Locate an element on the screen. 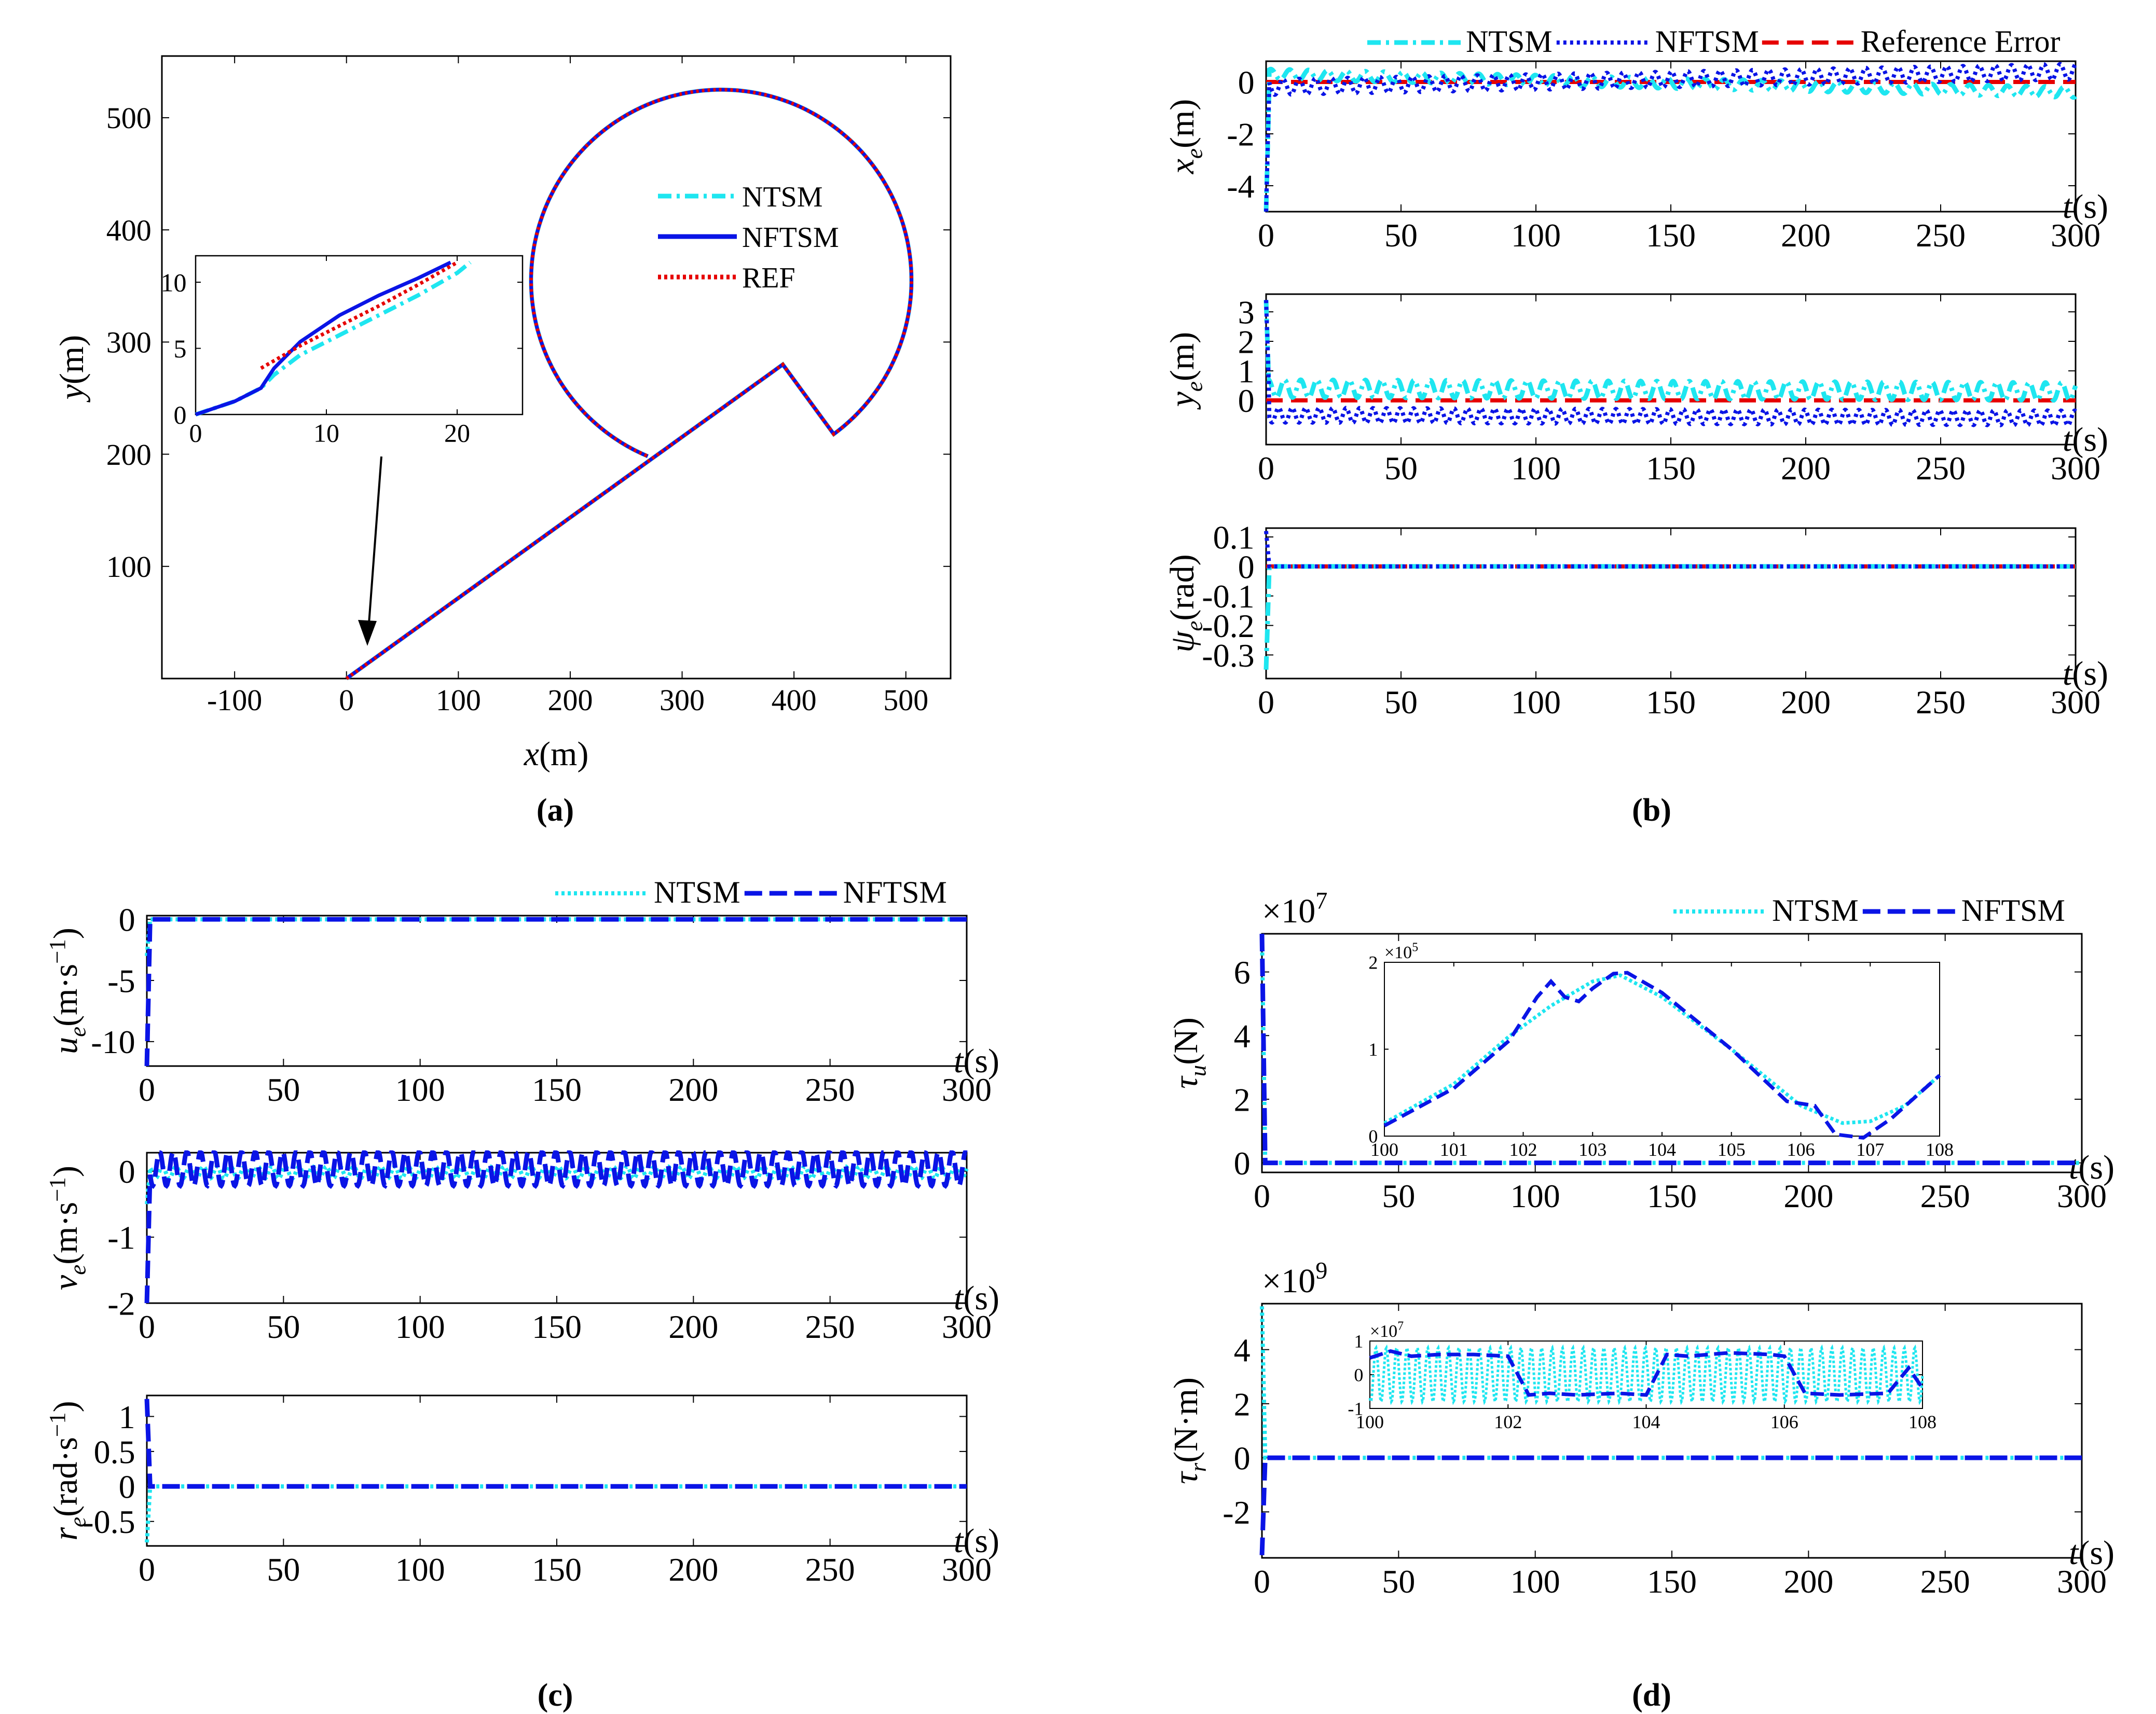 The width and height of the screenshot is (2156, 1714). y-axis-label: re(rad·s−1) is located at coordinates (67, 1471).